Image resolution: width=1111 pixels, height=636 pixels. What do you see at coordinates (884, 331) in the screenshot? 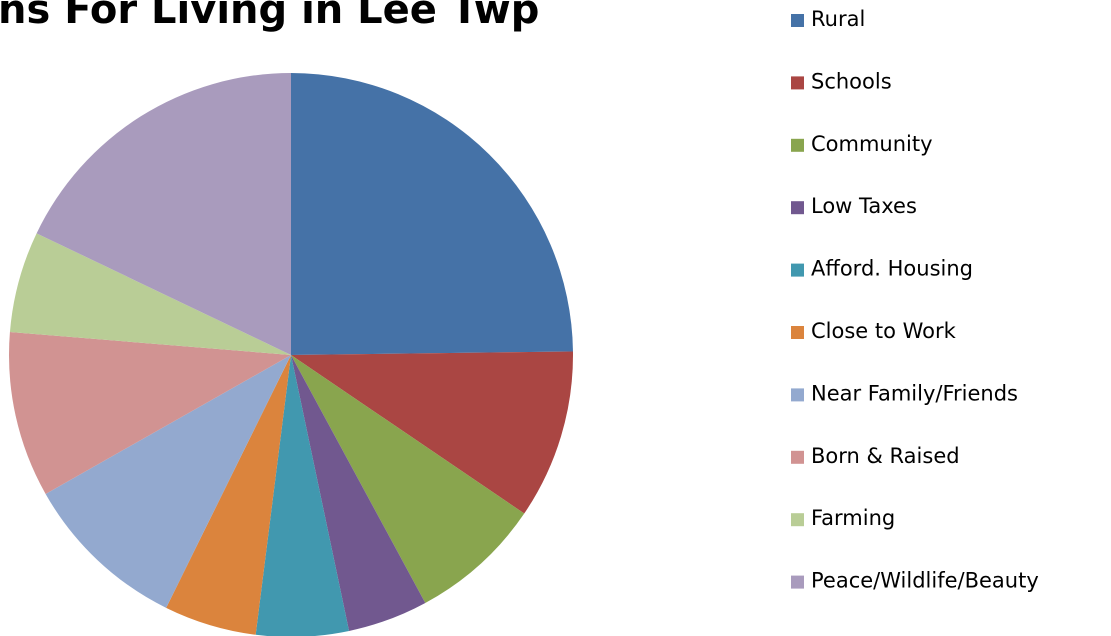
I see `legend-label: Close to Work` at bounding box center [884, 331].